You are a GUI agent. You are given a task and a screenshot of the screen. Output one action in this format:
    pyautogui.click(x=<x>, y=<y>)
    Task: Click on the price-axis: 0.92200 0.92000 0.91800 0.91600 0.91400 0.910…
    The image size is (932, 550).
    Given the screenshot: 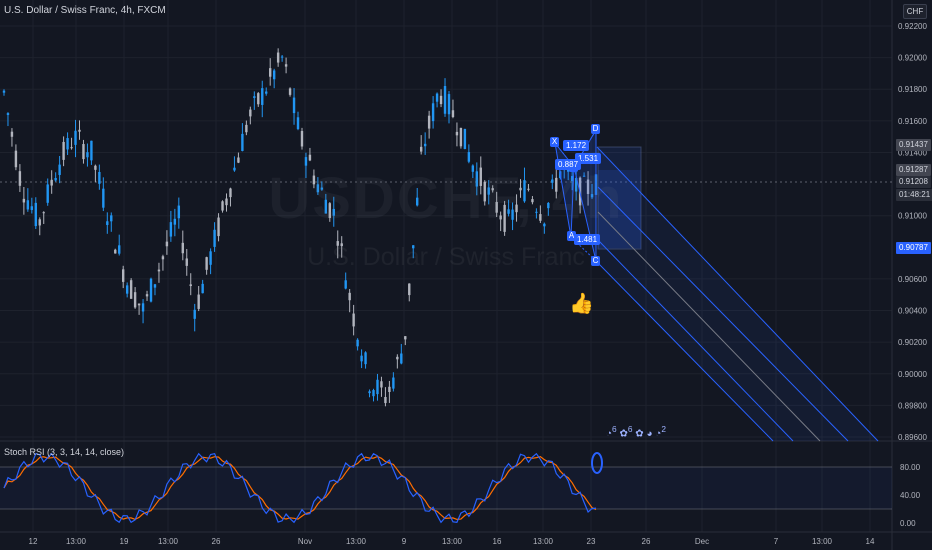 What is the action you would take?
    pyautogui.click(x=912, y=232)
    